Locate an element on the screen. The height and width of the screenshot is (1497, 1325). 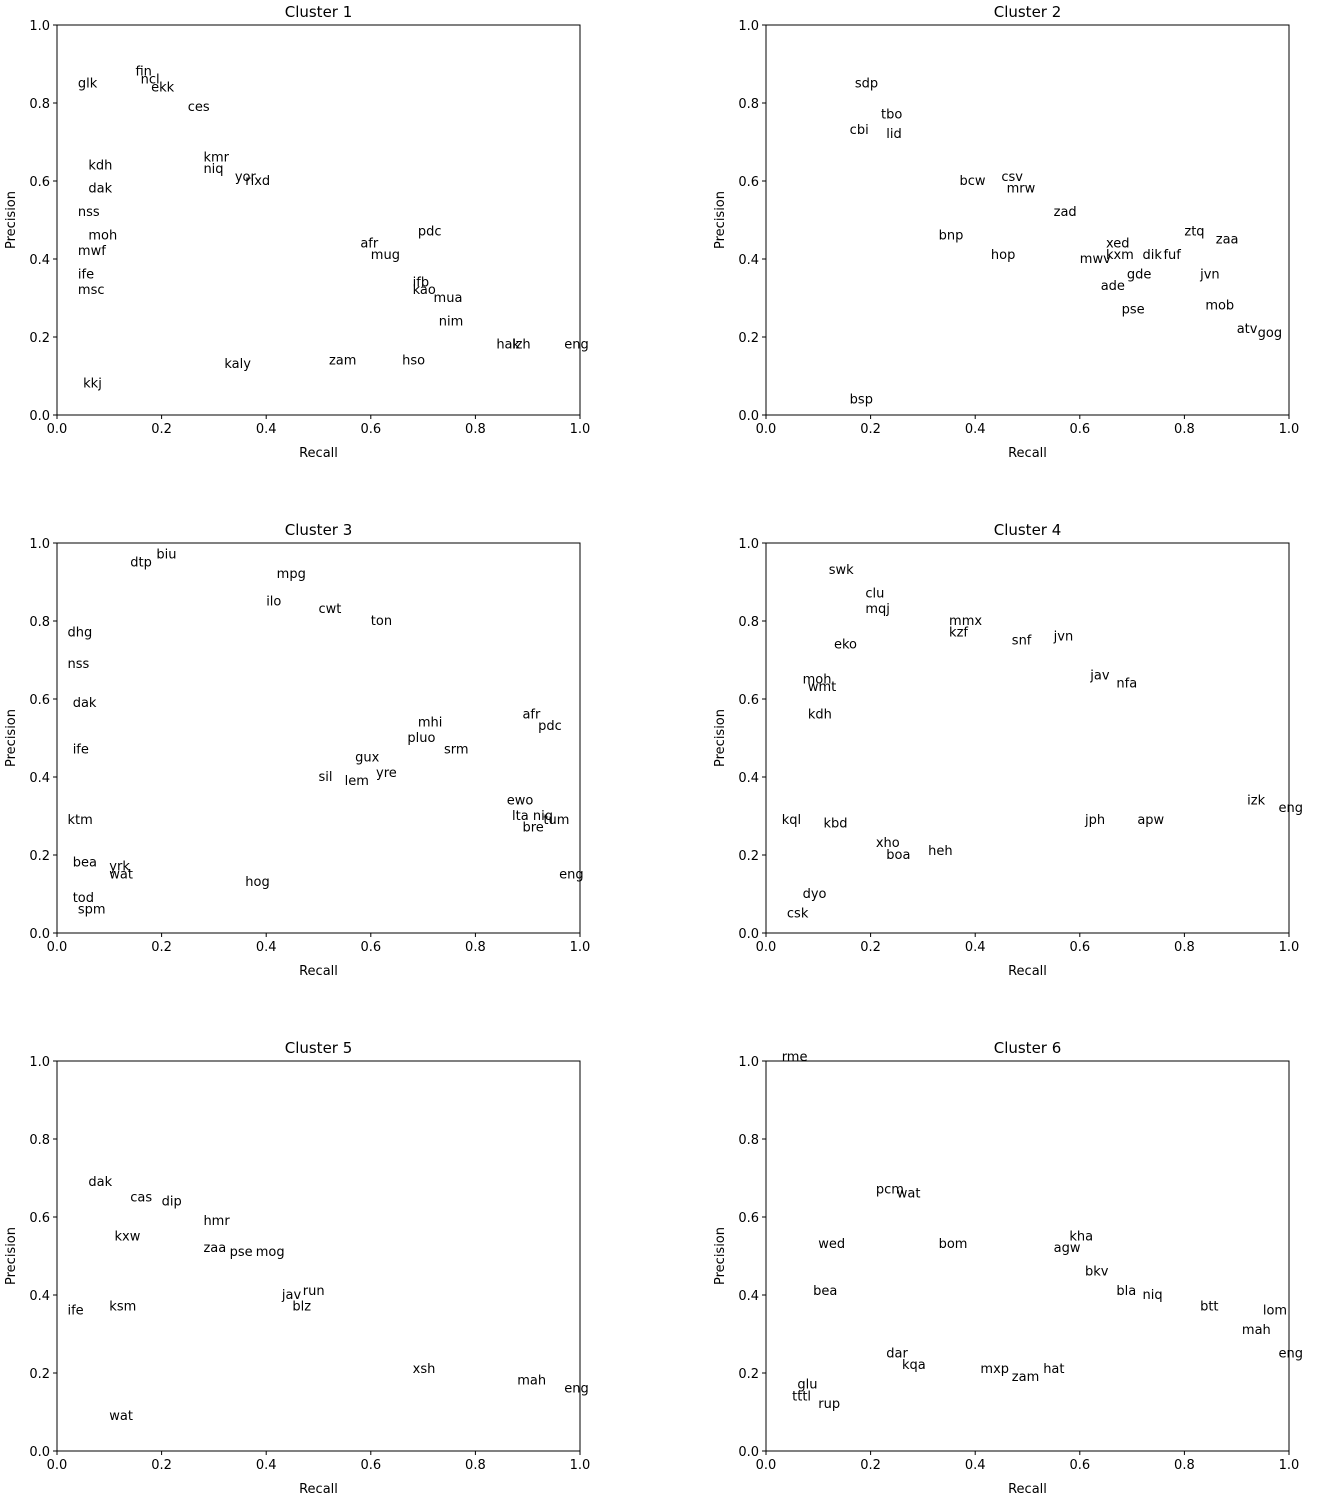
x-tick-label: 0.4 is located at coordinates (266, 429).